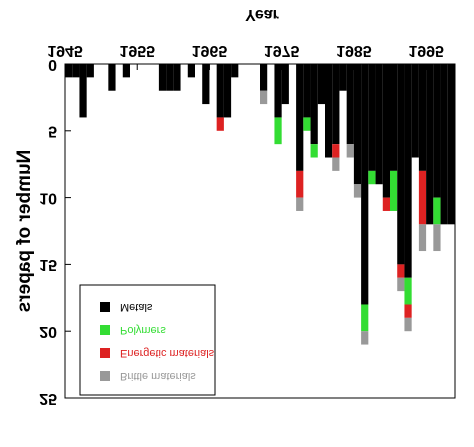 The width and height of the screenshot is (474, 447). Describe the element at coordinates (65, 50) in the screenshot. I see `x-tick-label: 1945` at that location.